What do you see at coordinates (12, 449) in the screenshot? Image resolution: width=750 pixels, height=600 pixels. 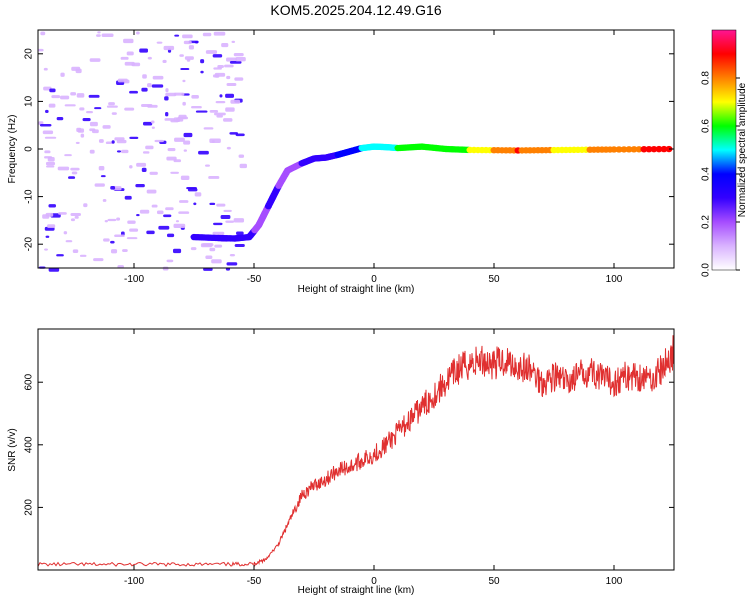 I see `snr-y-axis-label: SNR (v/v)` at bounding box center [12, 449].